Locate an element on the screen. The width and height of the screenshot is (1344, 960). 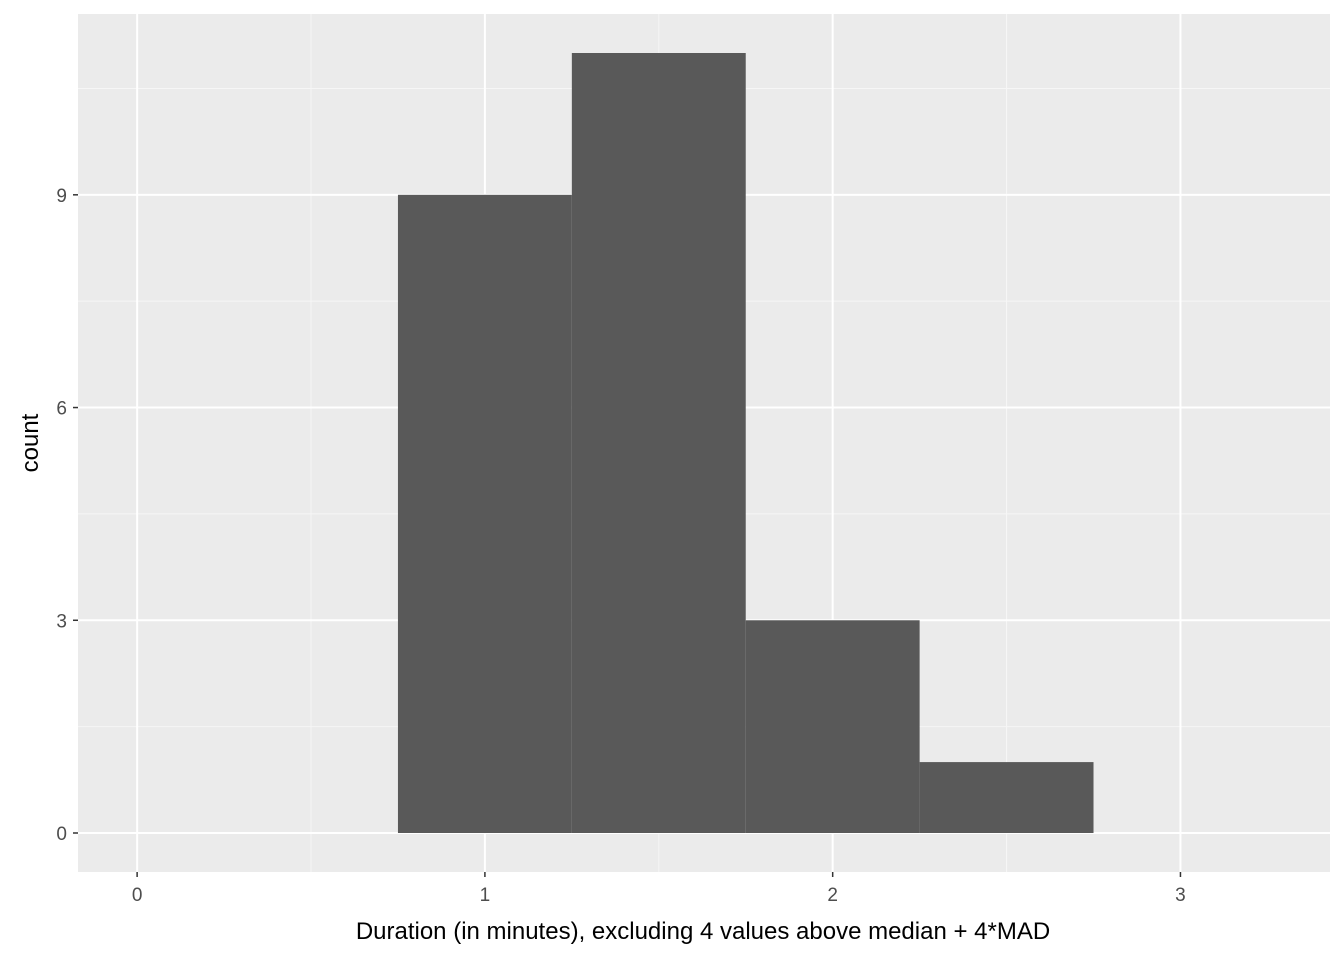
y-tick-label: 0 is located at coordinates (61, 834).